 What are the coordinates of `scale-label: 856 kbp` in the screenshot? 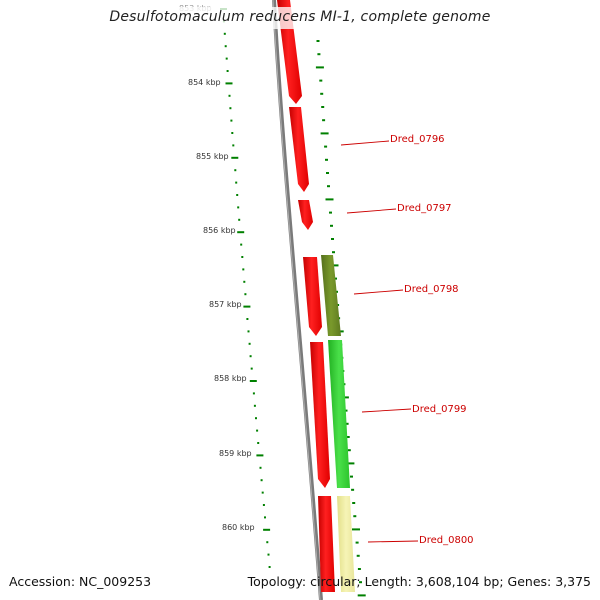 It's located at (219, 230).